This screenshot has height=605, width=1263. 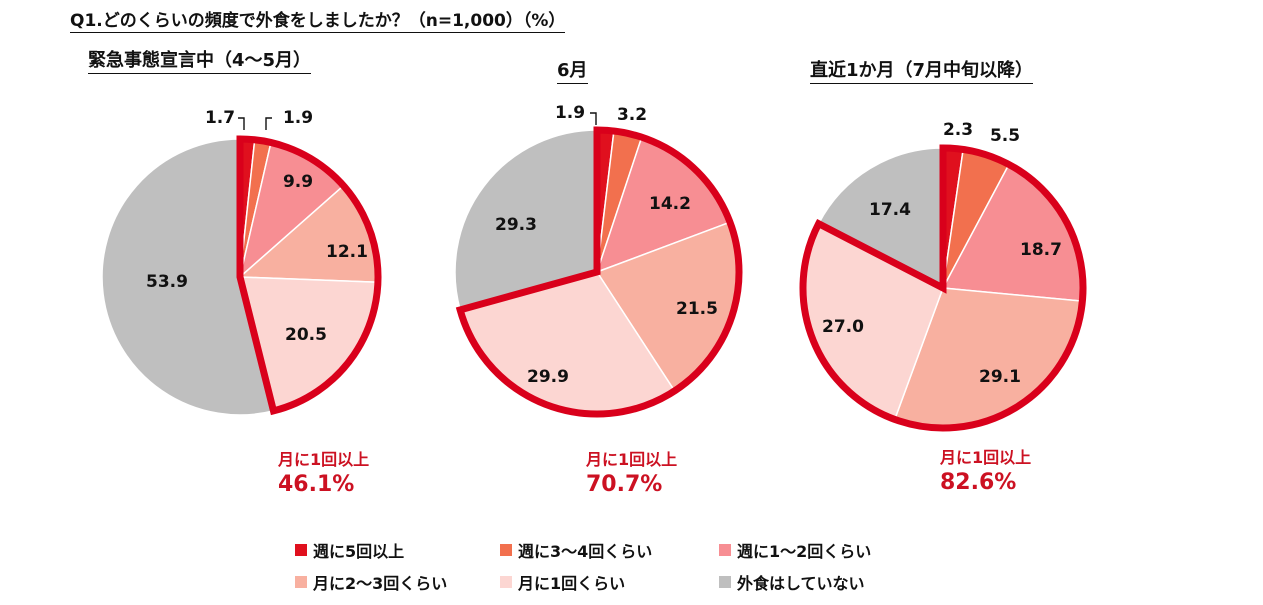 What do you see at coordinates (632, 115) in the screenshot?
I see `pie-2-value-label-2: 3.2` at bounding box center [632, 115].